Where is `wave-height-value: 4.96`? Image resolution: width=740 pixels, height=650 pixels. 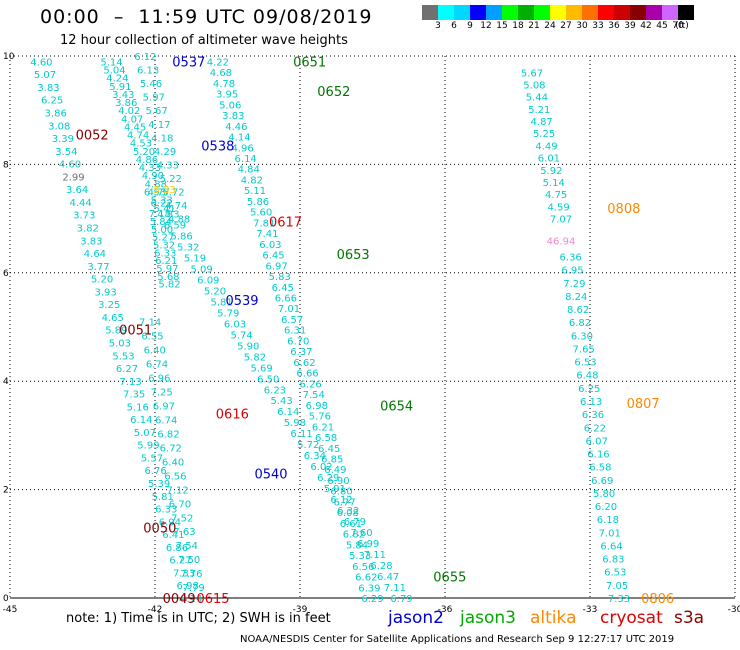 wave-height-value: 4.96 is located at coordinates (242, 148).